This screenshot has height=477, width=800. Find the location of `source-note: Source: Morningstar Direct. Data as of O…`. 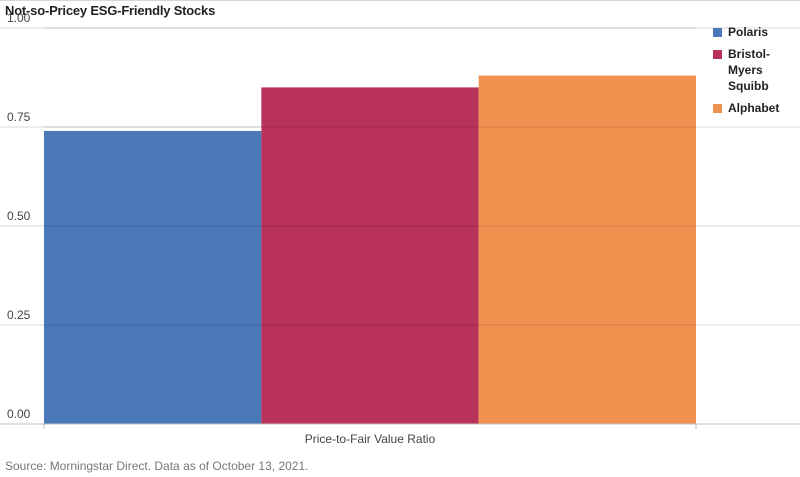

source-note: Source: Morningstar Direct. Data as of O… is located at coordinates (157, 466).